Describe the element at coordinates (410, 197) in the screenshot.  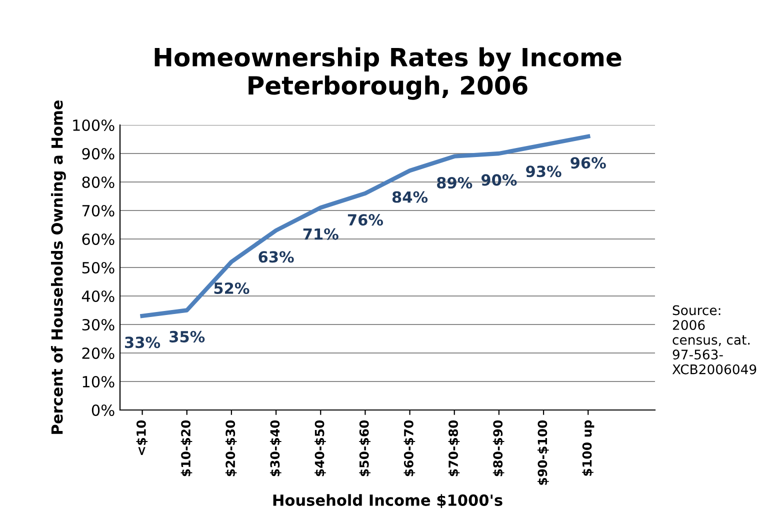
I see `data-label: 84%` at that location.